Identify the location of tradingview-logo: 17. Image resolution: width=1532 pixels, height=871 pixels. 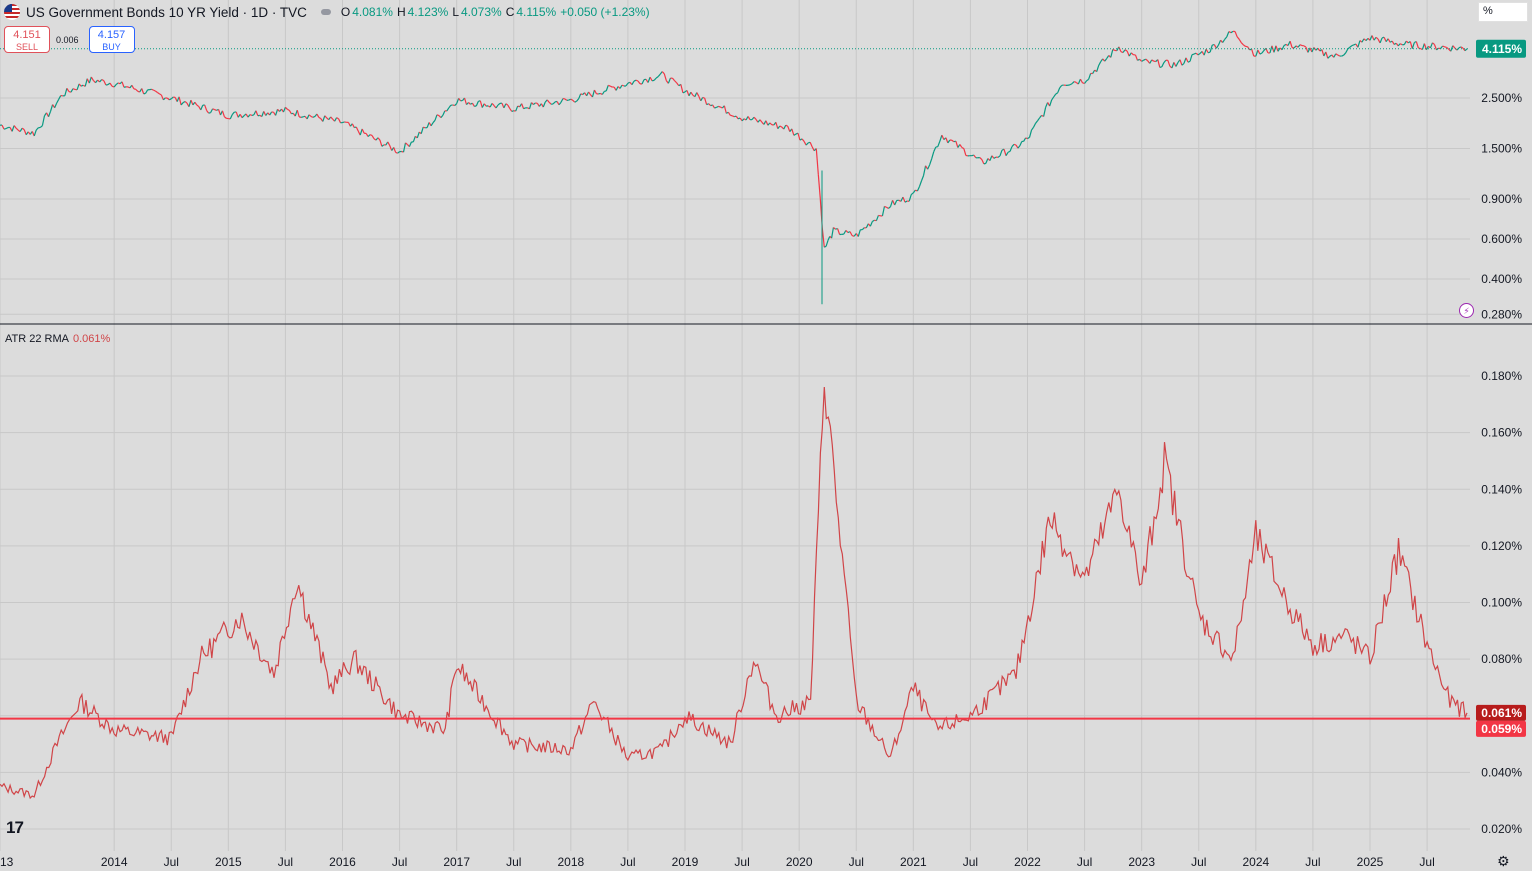
(15, 827).